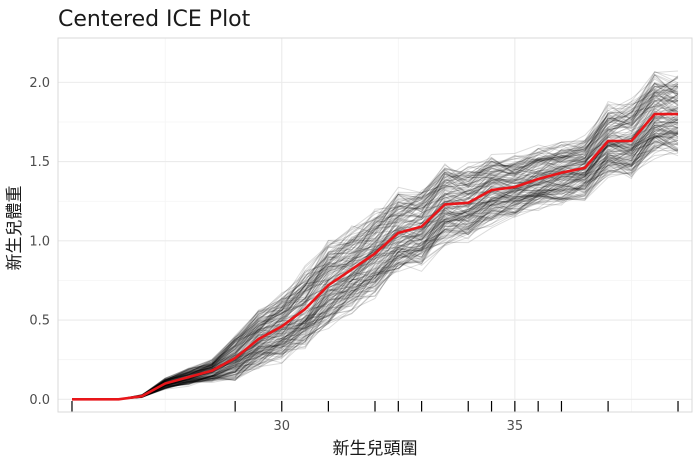 The image size is (700, 466). What do you see at coordinates (39, 83) in the screenshot?
I see `y-tick-label: 2.0` at bounding box center [39, 83].